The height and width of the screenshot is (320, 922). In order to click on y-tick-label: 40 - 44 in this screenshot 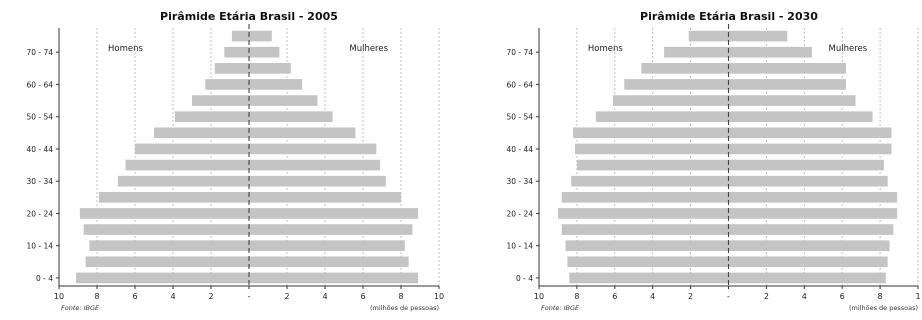, I will do `click(519, 149)`.